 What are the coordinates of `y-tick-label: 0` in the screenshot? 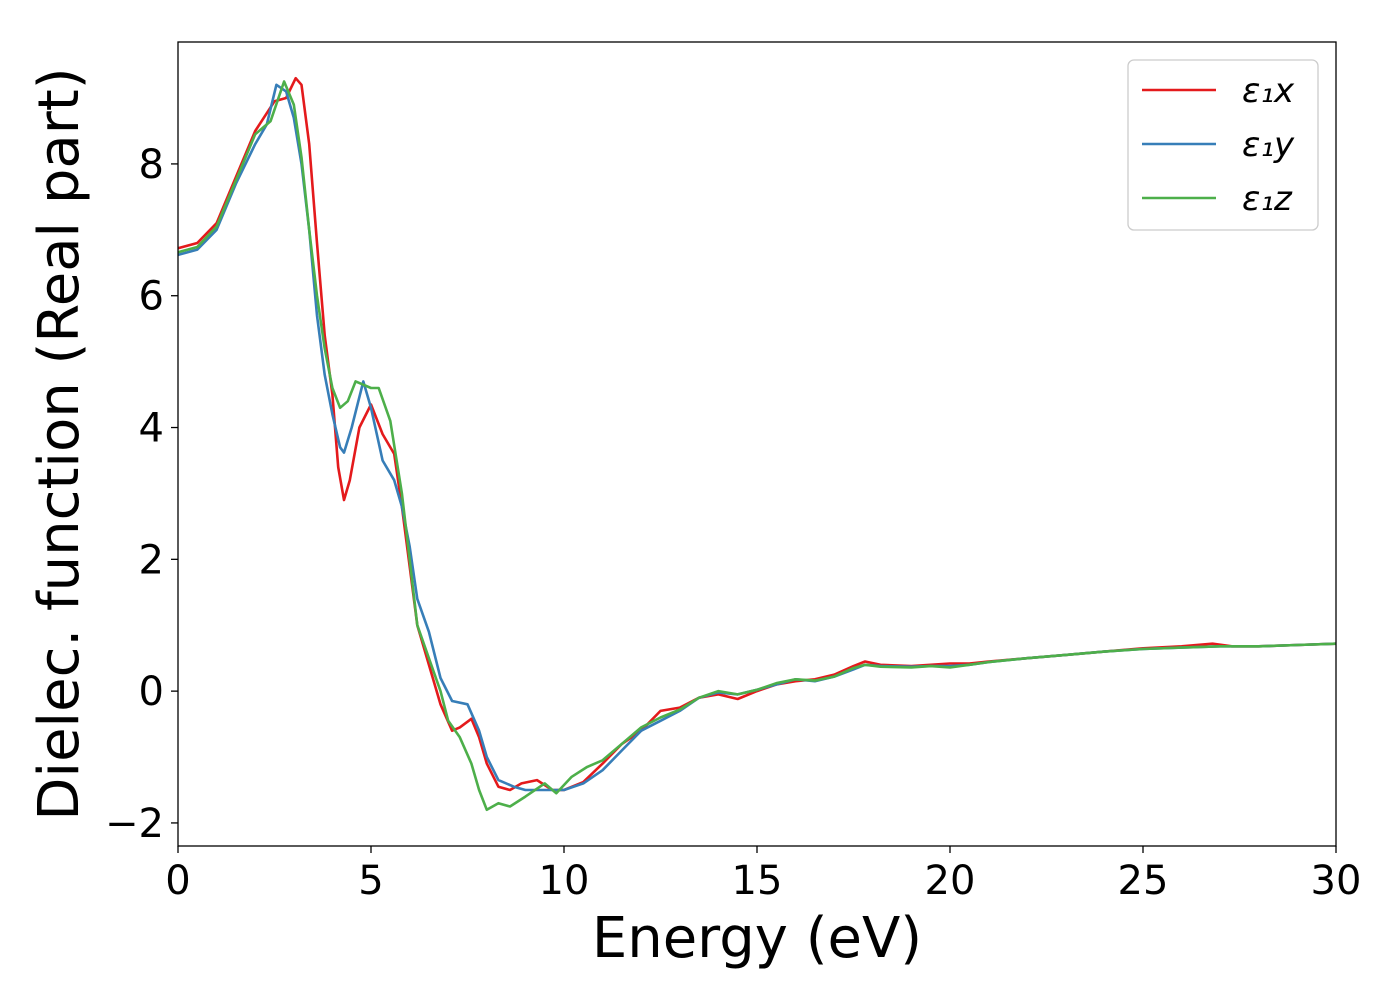 It's located at (151, 692).